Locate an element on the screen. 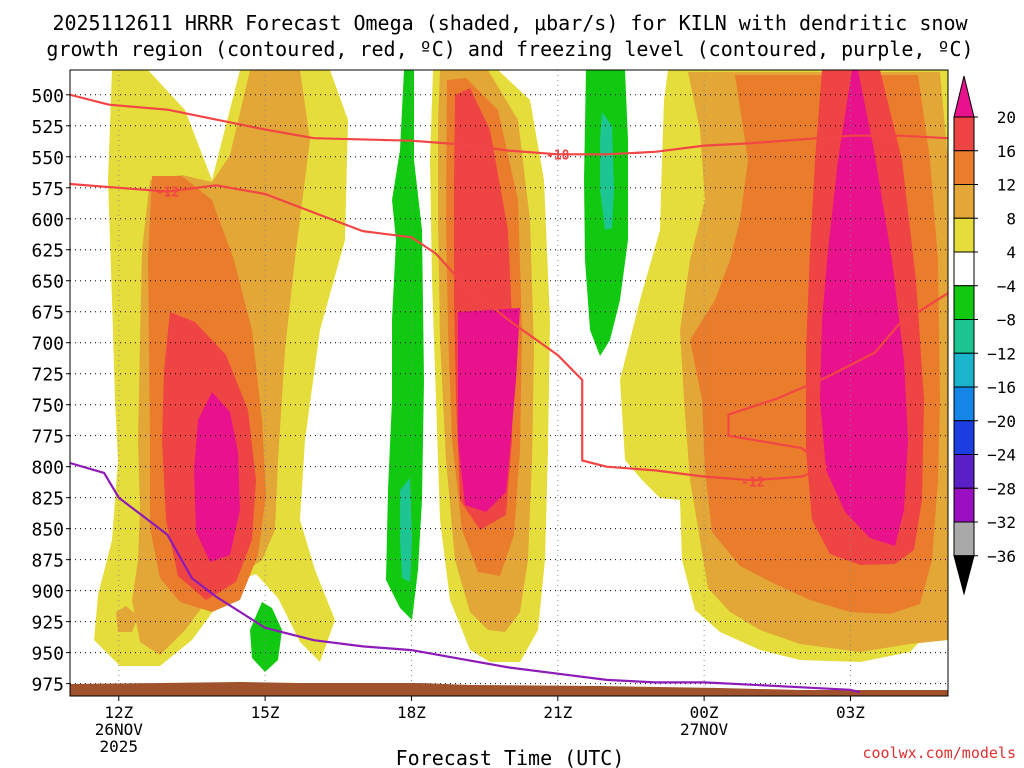 The width and height of the screenshot is (1024, 768). y-tick-label: 550 is located at coordinates (47, 158).